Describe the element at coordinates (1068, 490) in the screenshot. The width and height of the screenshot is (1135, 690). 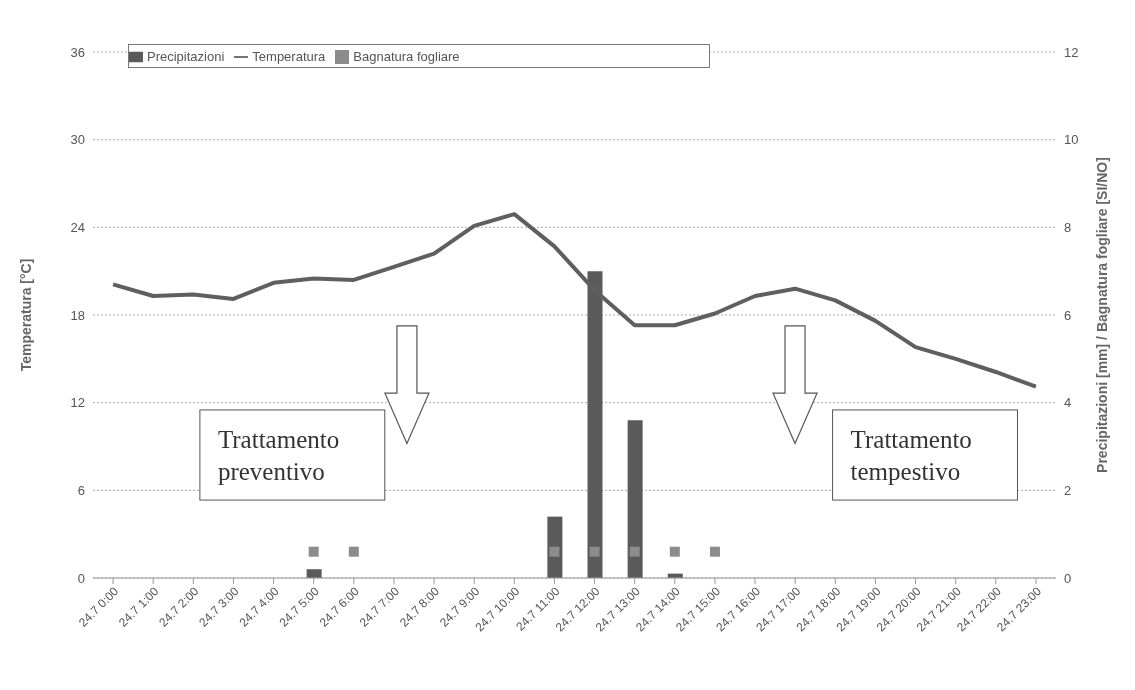
I see `y2-tick-label: 2` at that location.